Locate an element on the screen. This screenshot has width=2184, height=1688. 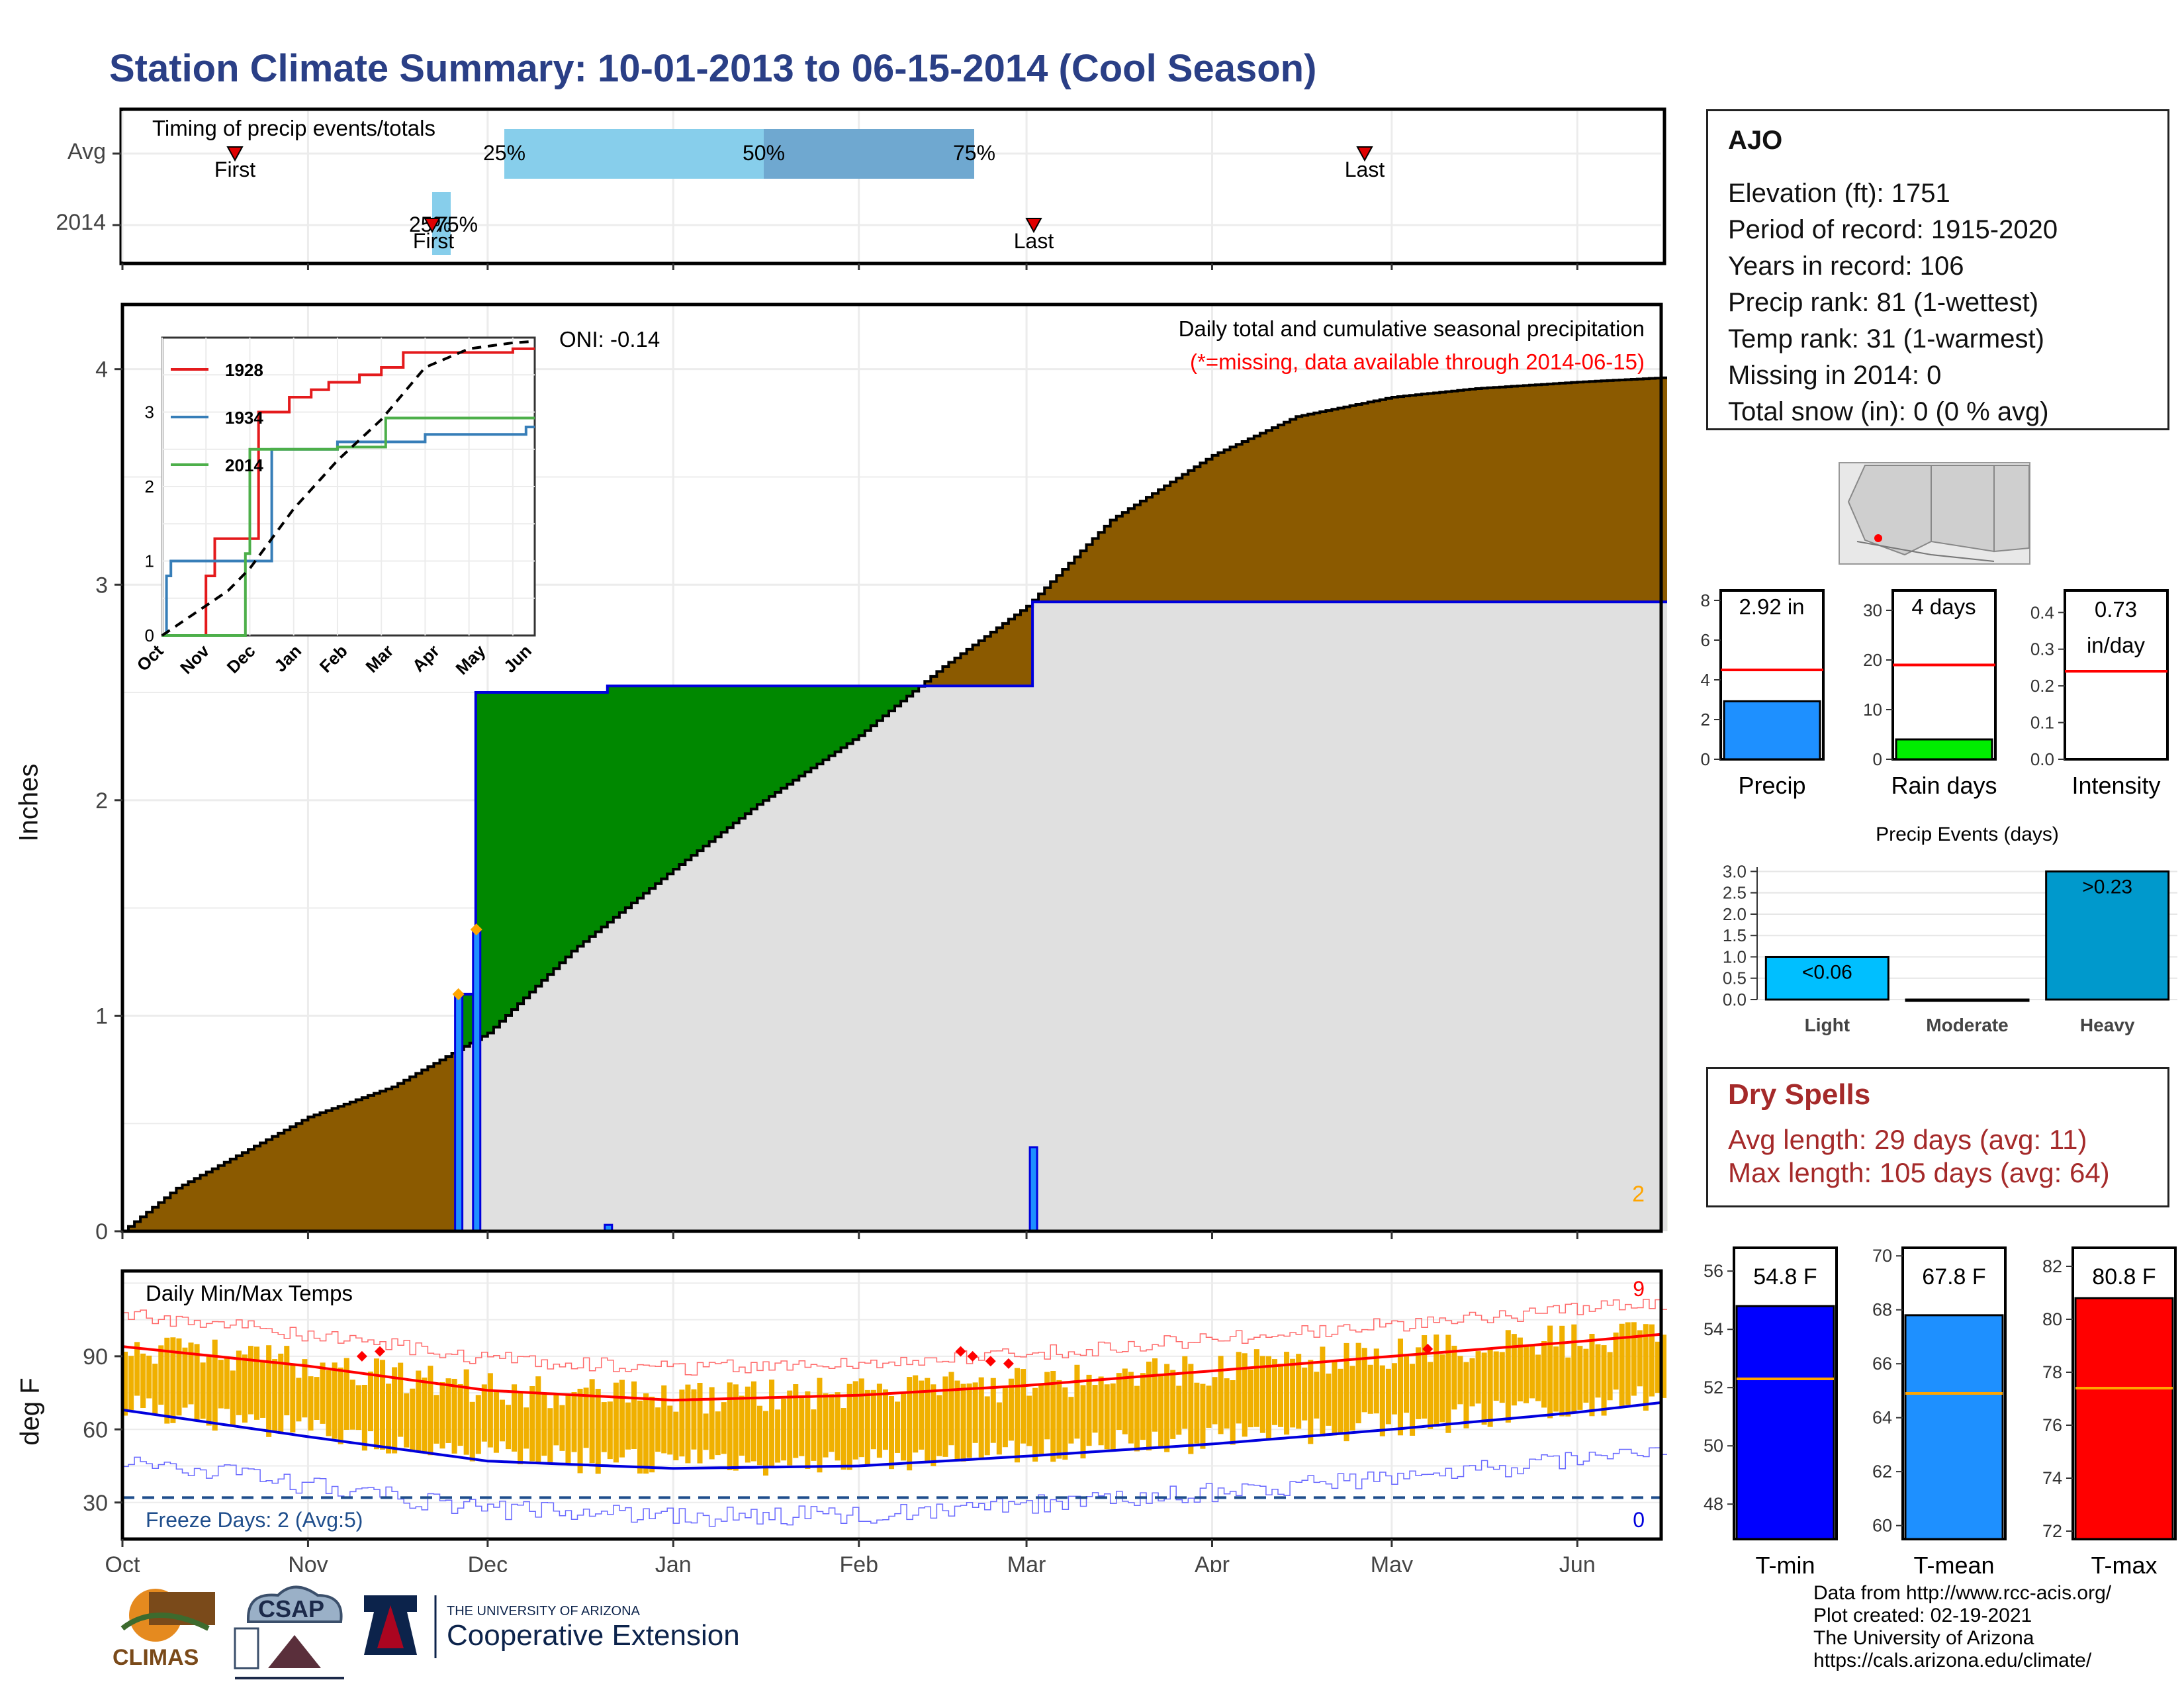
temp-bar-value-text: 54.8 F is located at coordinates (1785, 1276).